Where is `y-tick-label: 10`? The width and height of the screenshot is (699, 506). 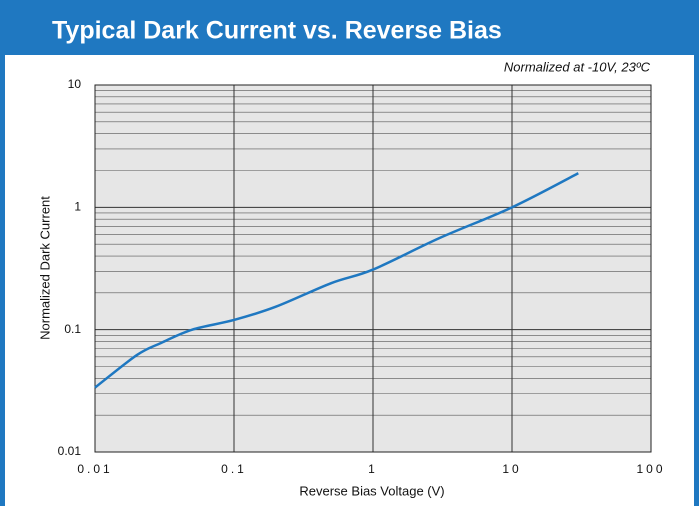 y-tick-label: 10 is located at coordinates (75, 84).